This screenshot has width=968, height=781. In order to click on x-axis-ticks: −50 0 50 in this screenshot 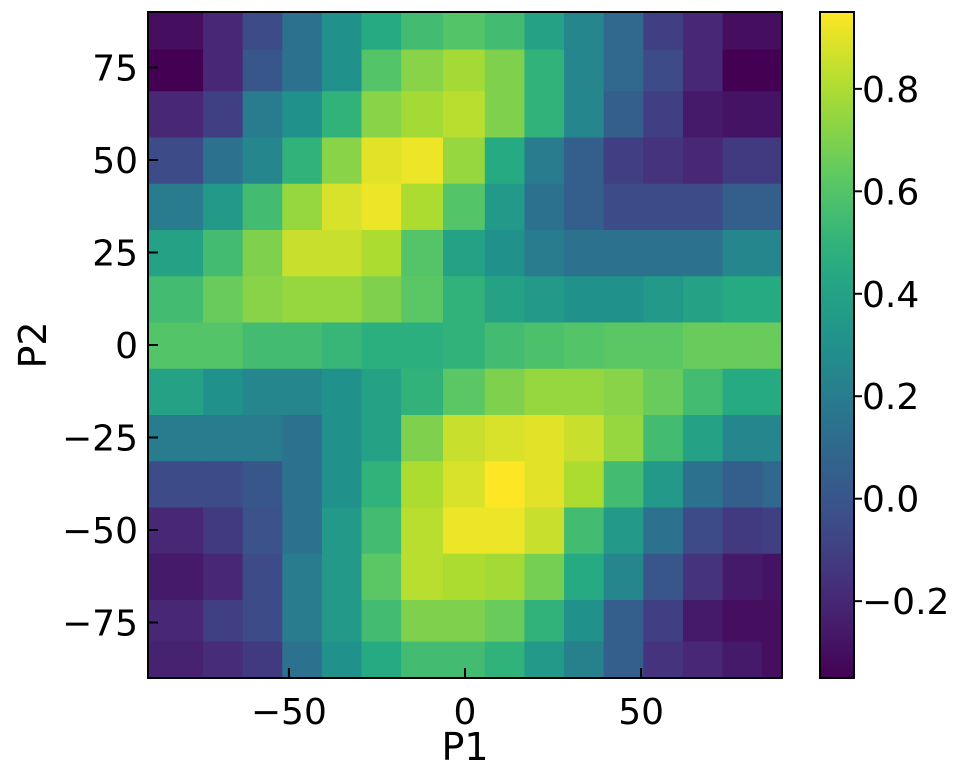, I will do `click(457, 700)`.